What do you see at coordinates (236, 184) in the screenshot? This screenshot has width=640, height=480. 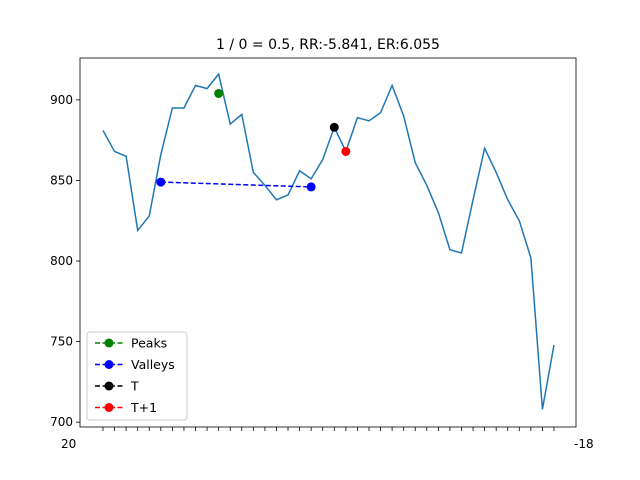 I see `valleys-line` at bounding box center [236, 184].